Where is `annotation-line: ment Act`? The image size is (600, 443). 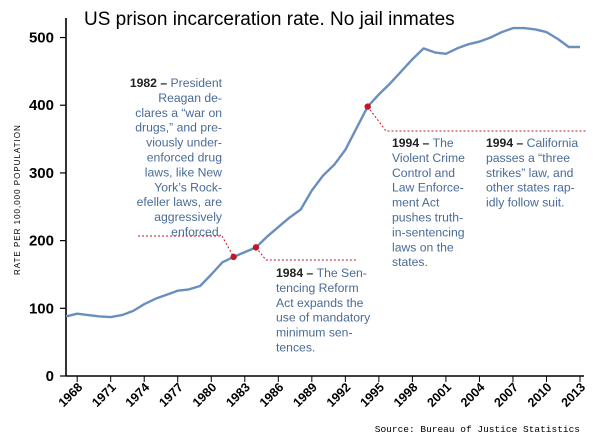
annotation-line: ment Act is located at coordinates (416, 203).